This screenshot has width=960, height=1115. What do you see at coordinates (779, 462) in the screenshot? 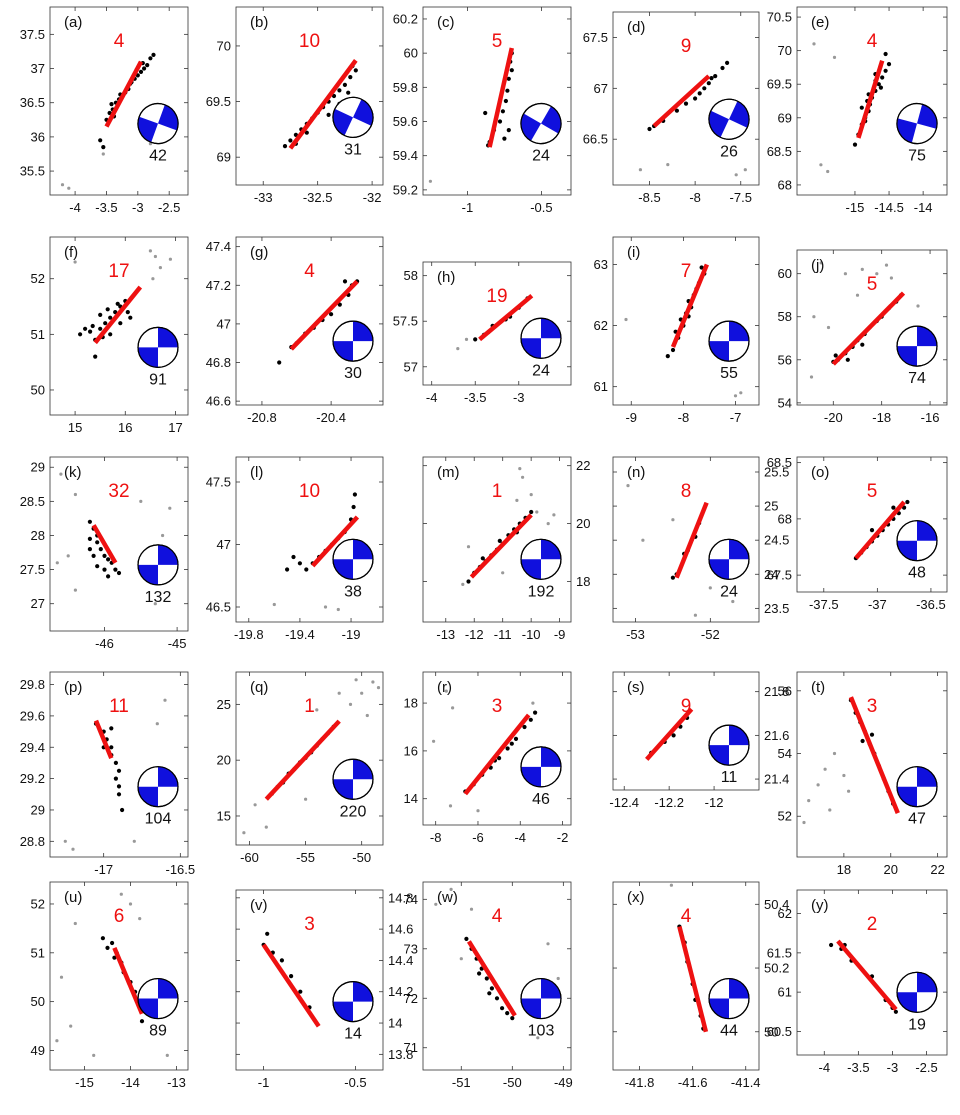
I see `y-tick-label: 68.5` at bounding box center [779, 462].